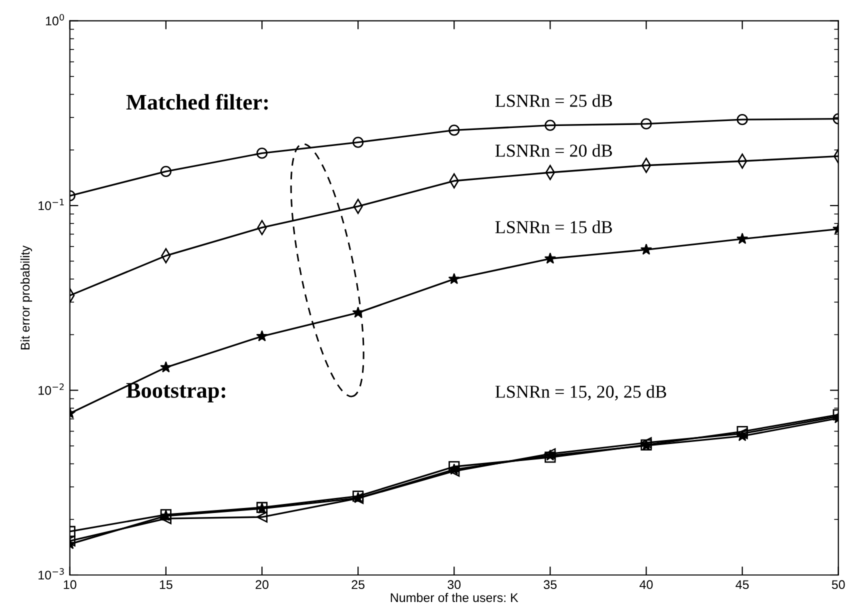 The height and width of the screenshot is (613, 852). What do you see at coordinates (553, 100) in the screenshot?
I see `annotation: LSNRn = 25 dB` at bounding box center [553, 100].